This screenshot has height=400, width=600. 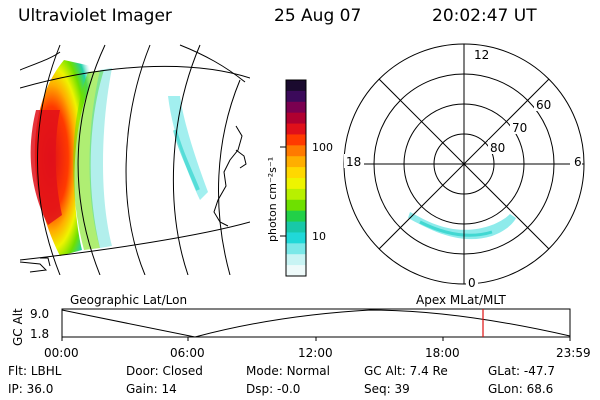 I want to click on colorbar, so click(x=296, y=178).